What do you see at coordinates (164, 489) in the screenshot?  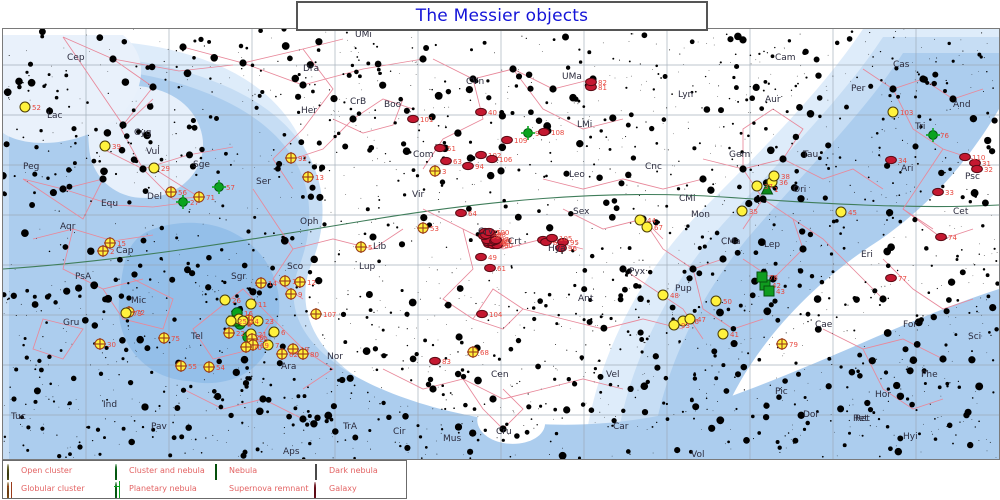 I see `legend-item-planetary-nebula: Planetary nebula` at bounding box center [164, 489].